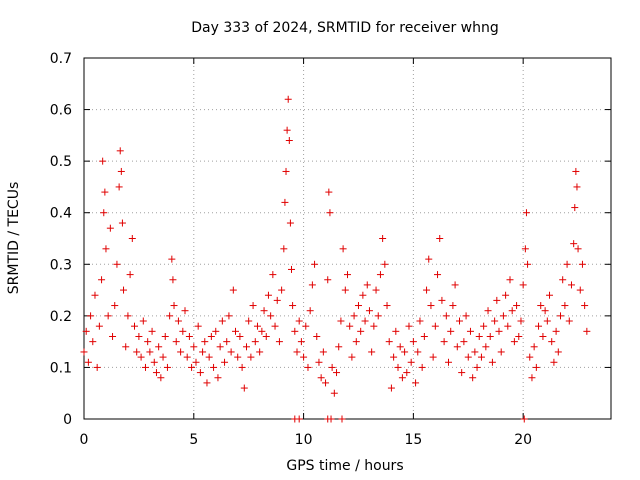  I want to click on y-tick-label: 0.1, so click(61, 368).